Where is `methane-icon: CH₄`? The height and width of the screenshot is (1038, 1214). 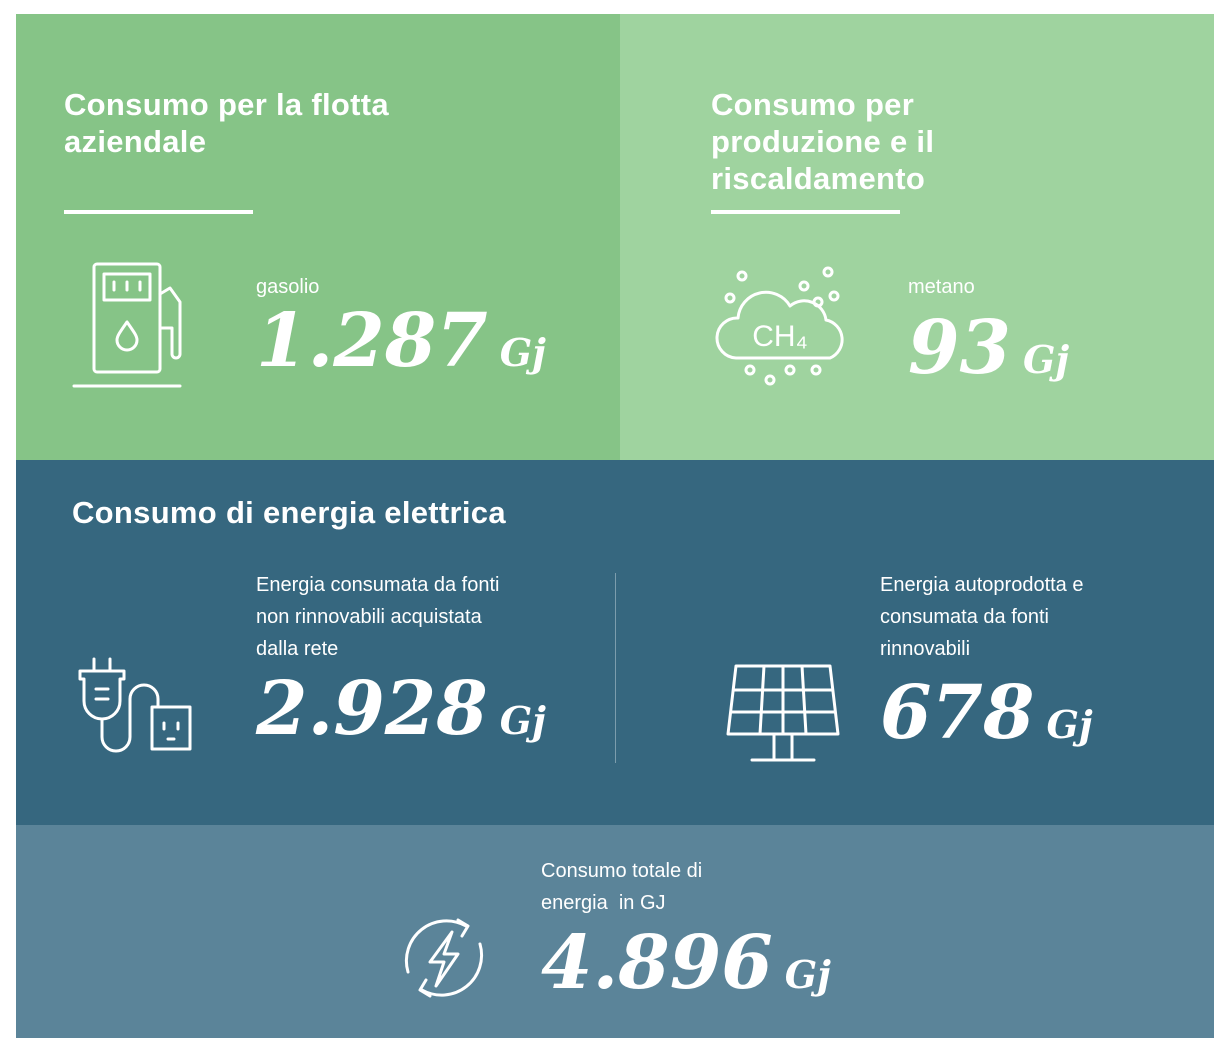
methane-icon: CH₄ is located at coordinates (779, 326).